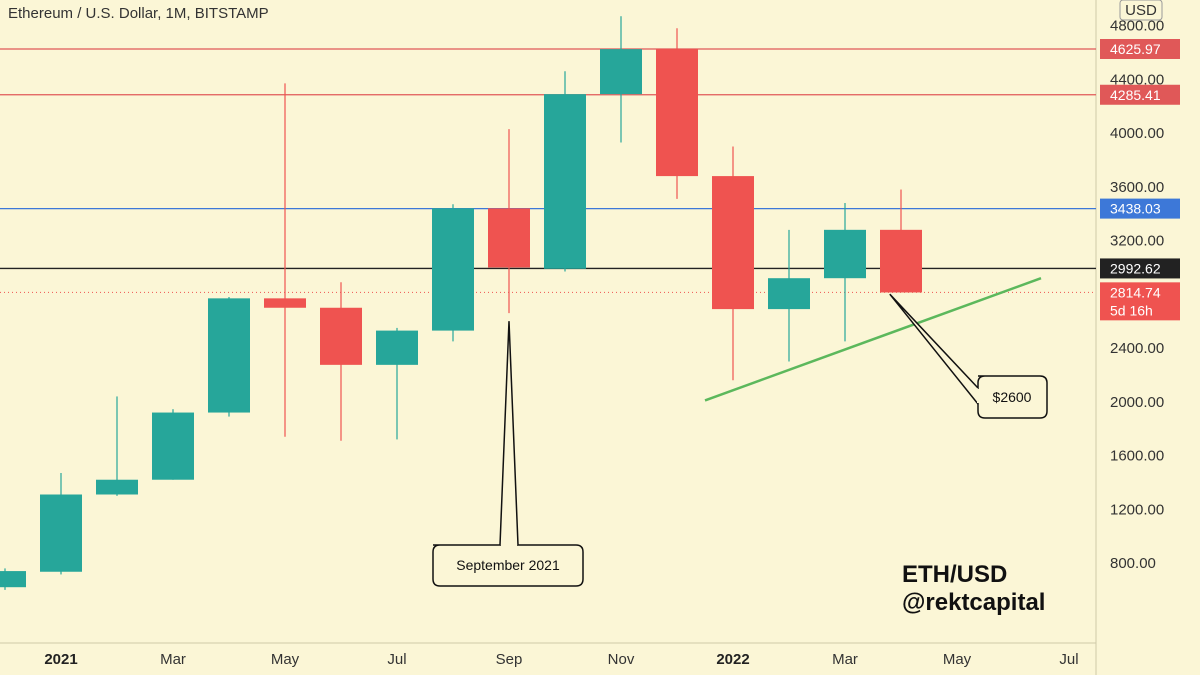 The image size is (1200, 675). I want to click on y-tick-label: 1200.00, so click(1137, 509).